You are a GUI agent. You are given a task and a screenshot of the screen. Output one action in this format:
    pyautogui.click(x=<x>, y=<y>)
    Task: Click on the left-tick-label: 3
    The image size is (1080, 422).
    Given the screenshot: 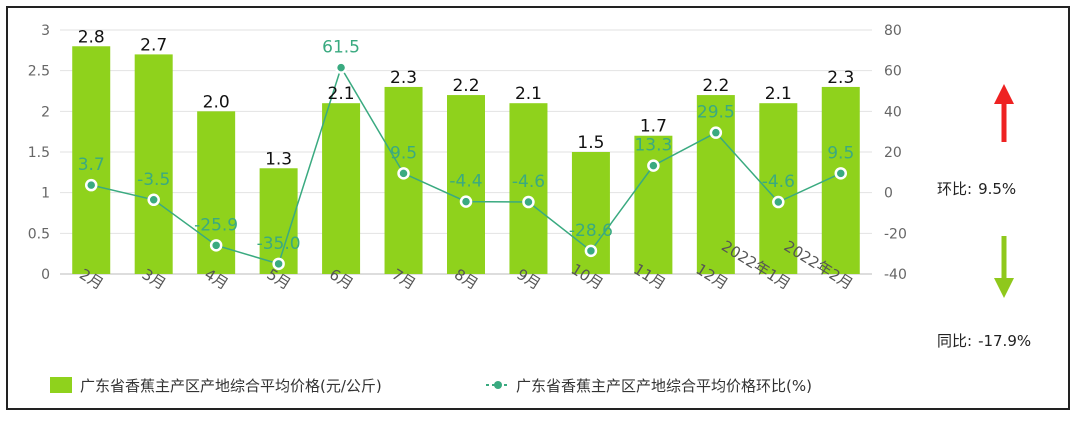 What is the action you would take?
    pyautogui.click(x=45, y=31)
    